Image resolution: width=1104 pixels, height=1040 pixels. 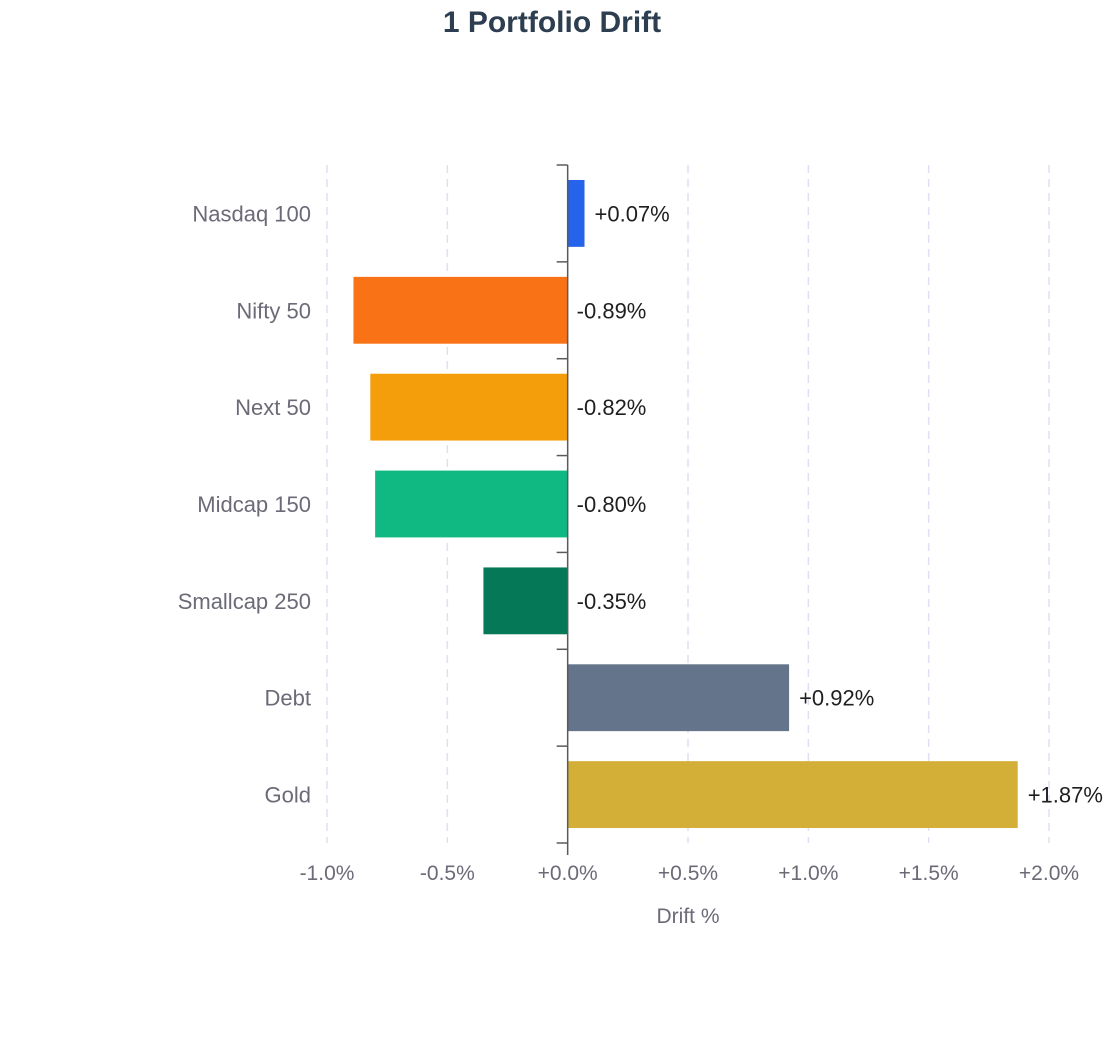 I want to click on data-label: -0.80%, so click(x=612, y=504).